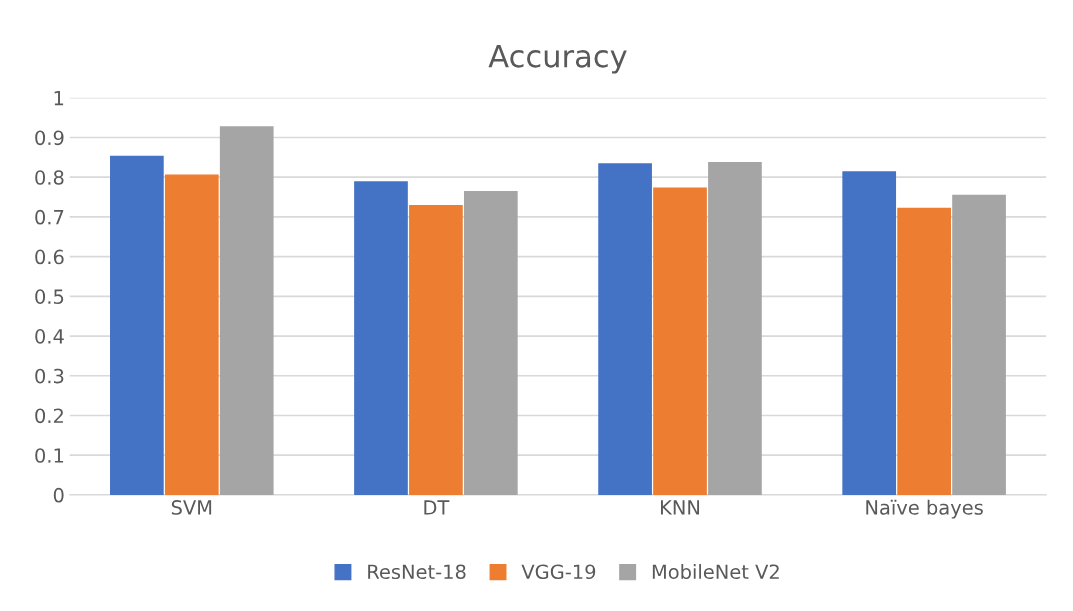  What do you see at coordinates (49, 336) in the screenshot?
I see `y-tick-label: 0.4` at bounding box center [49, 336].